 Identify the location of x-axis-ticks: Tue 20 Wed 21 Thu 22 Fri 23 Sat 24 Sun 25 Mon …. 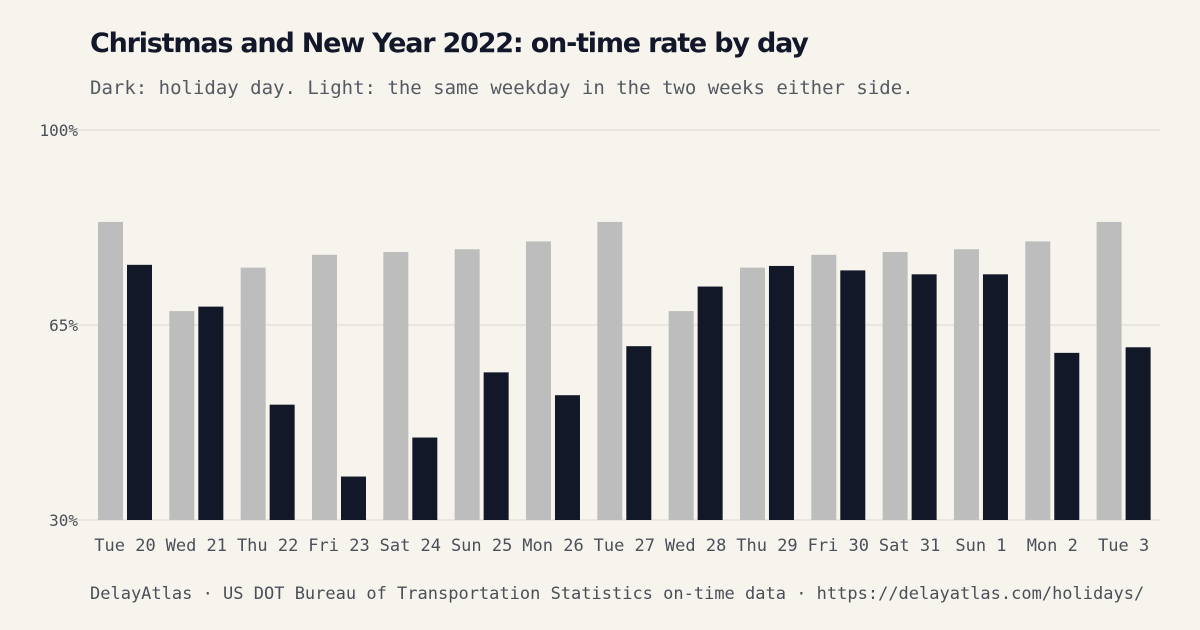
(621, 546).